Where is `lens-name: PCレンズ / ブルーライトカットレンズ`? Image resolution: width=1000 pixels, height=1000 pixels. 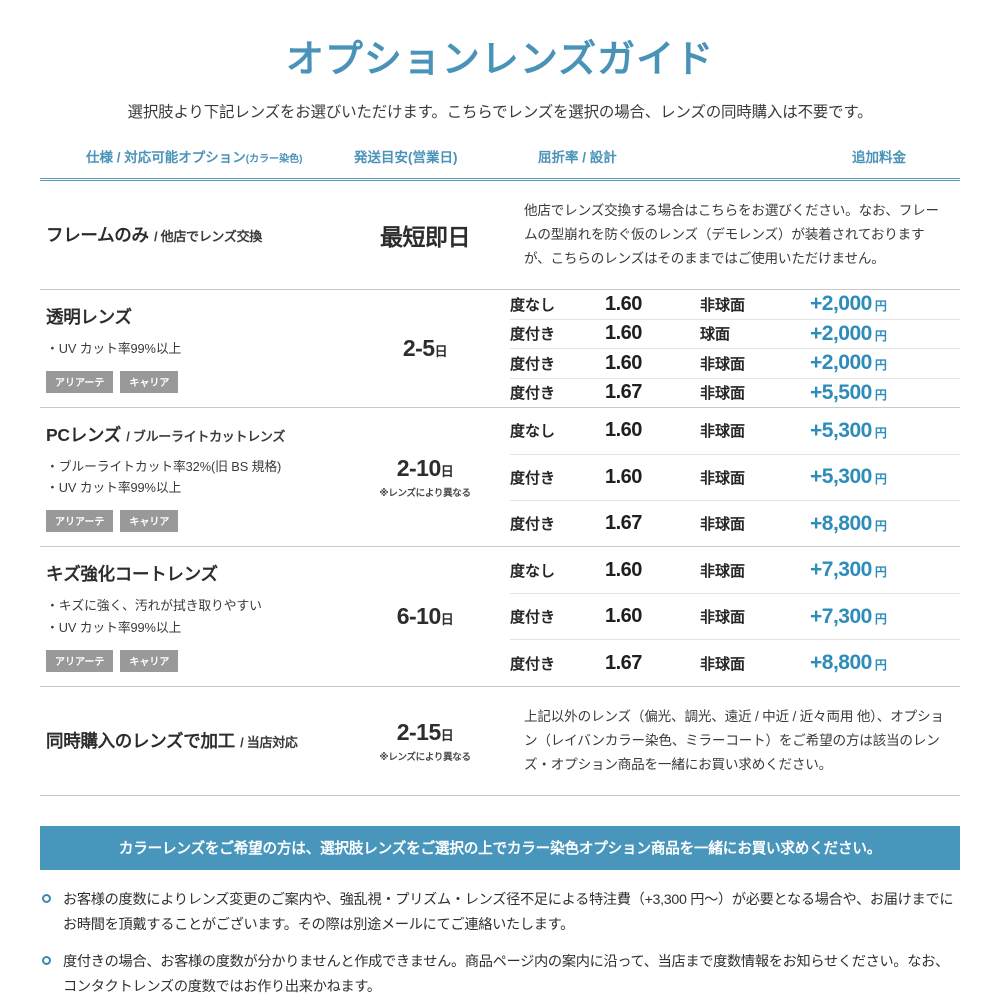 lens-name: PCレンズ / ブルーライトカットレンズ is located at coordinates (166, 435).